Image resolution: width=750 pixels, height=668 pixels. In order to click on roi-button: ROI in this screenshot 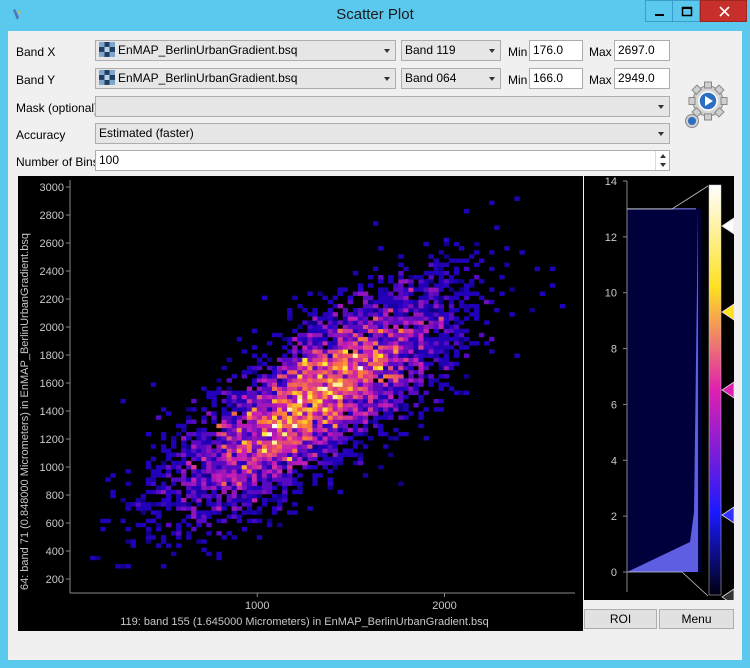, I will do `click(620, 619)`.